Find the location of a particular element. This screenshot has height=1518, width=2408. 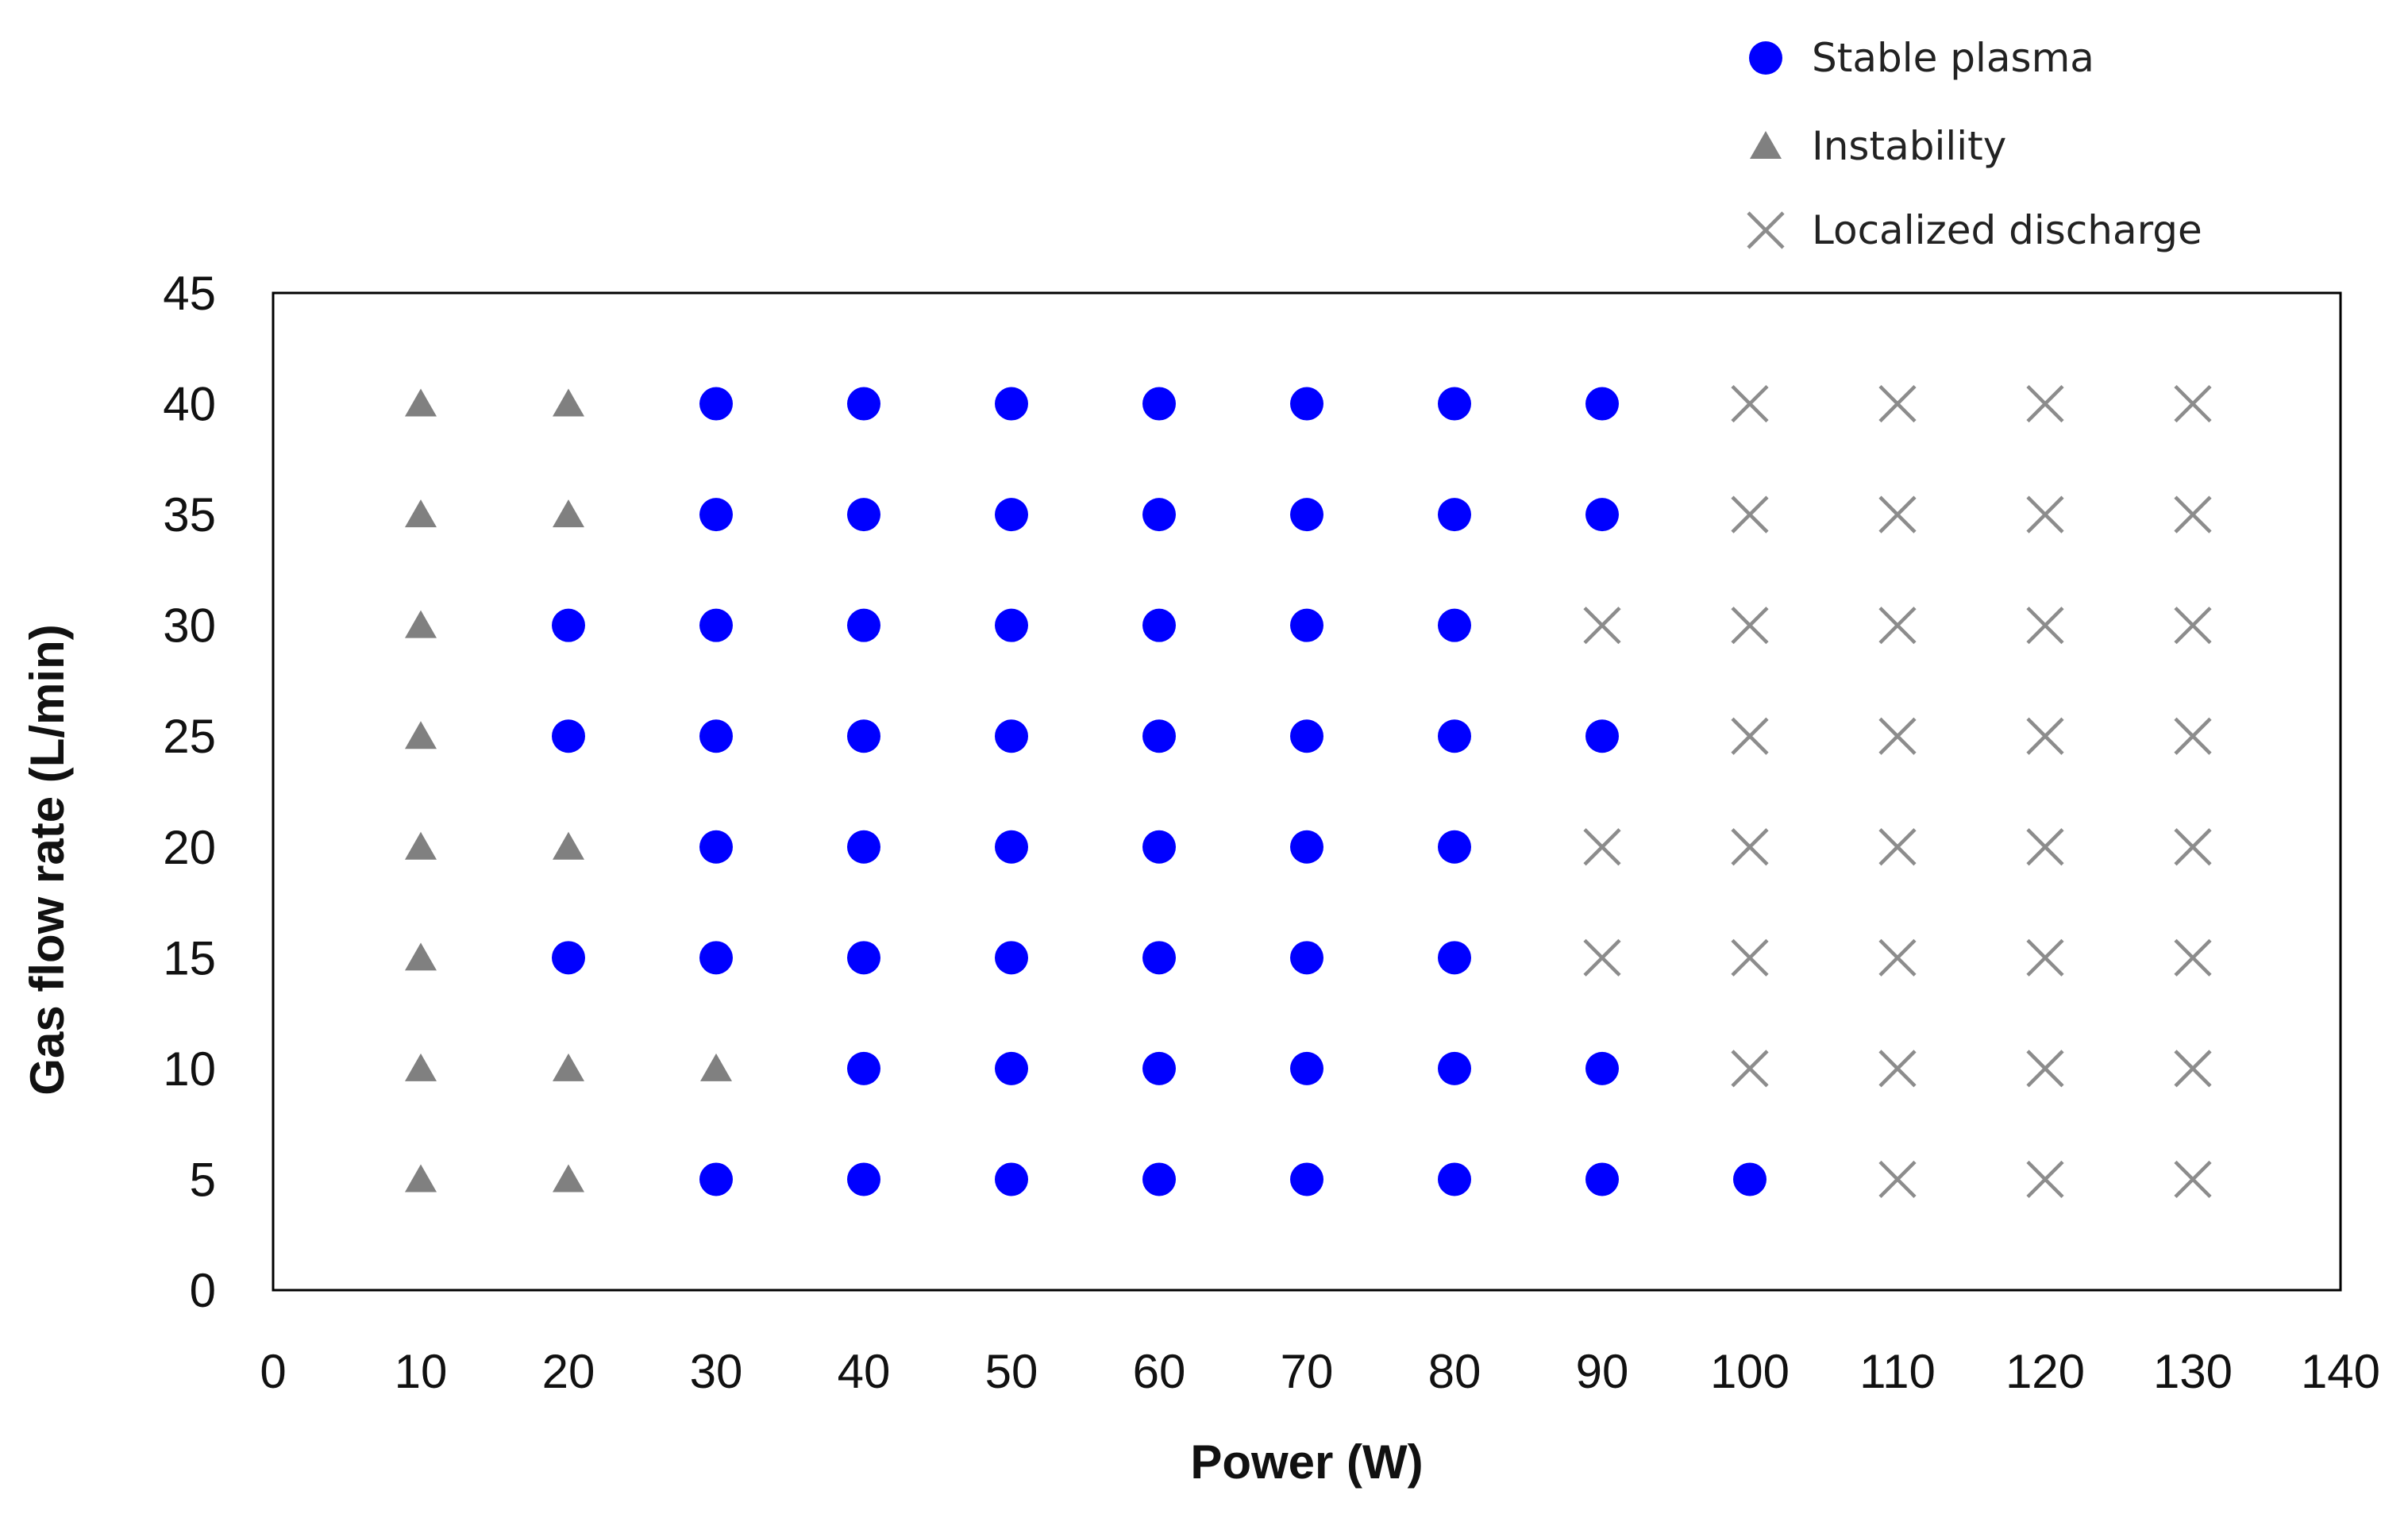

x-tick-label: 80 is located at coordinates (1454, 1371).